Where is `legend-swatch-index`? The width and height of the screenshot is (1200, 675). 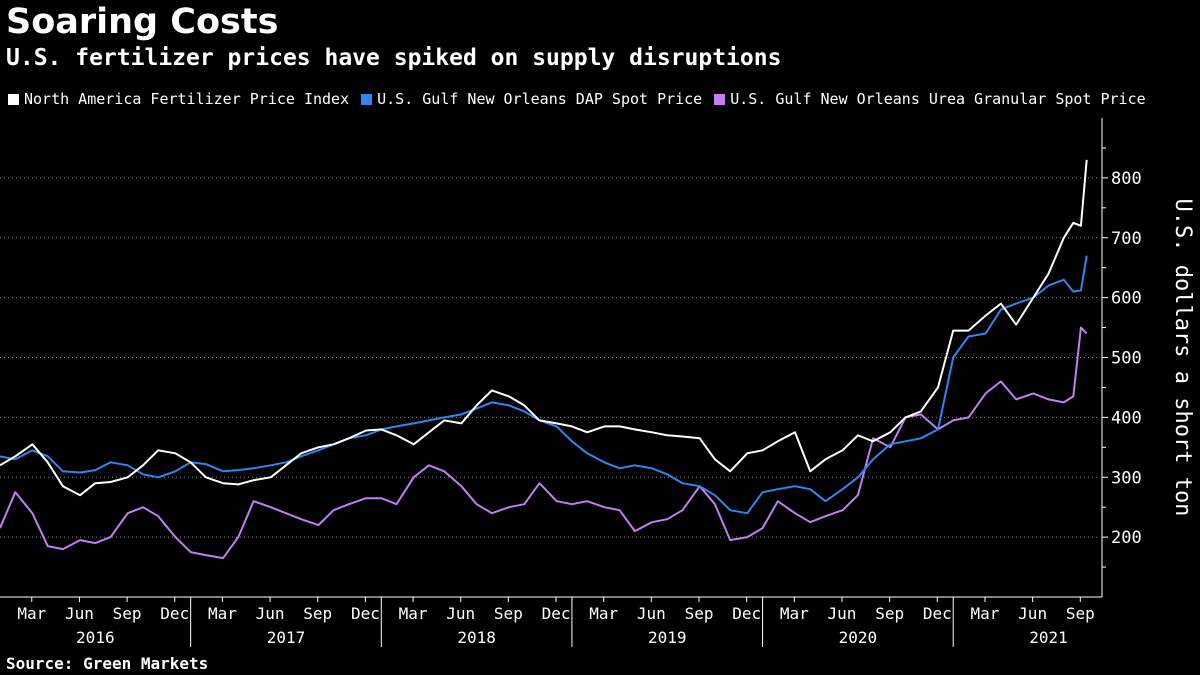
legend-swatch-index is located at coordinates (13, 99).